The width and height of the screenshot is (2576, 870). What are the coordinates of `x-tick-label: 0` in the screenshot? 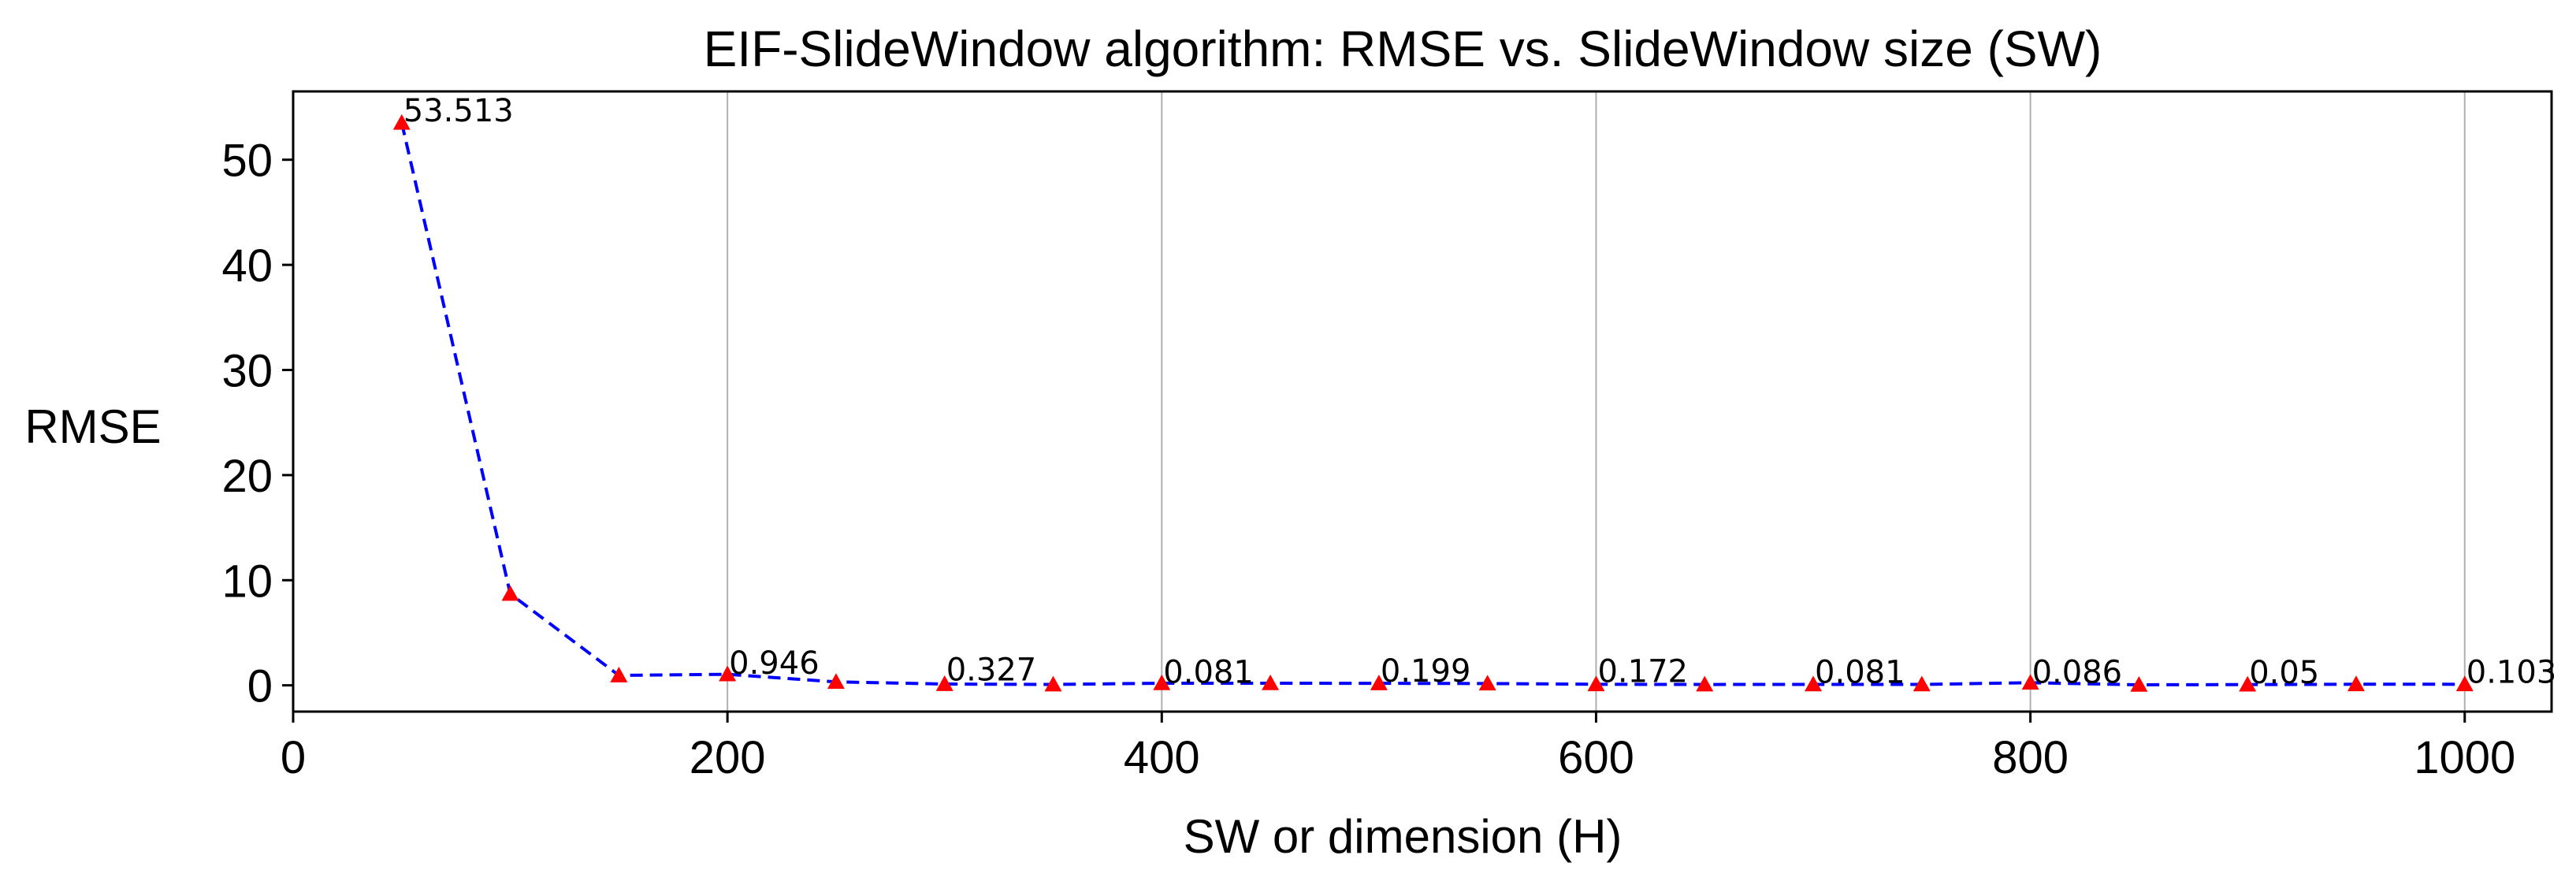 It's located at (293, 757).